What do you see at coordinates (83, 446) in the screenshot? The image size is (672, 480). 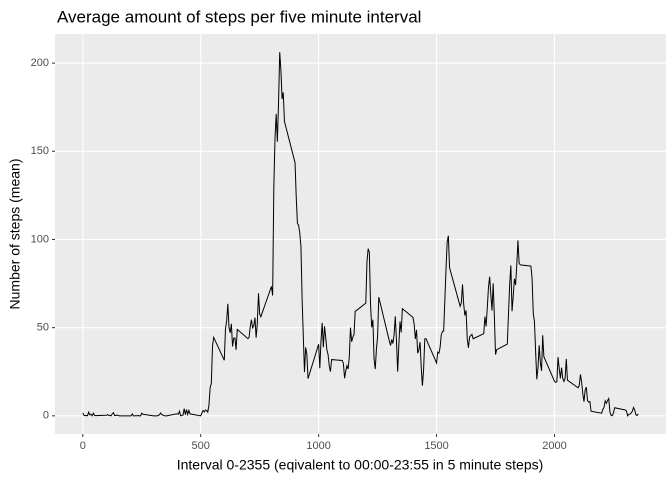 I see `x-tick-label: 0` at bounding box center [83, 446].